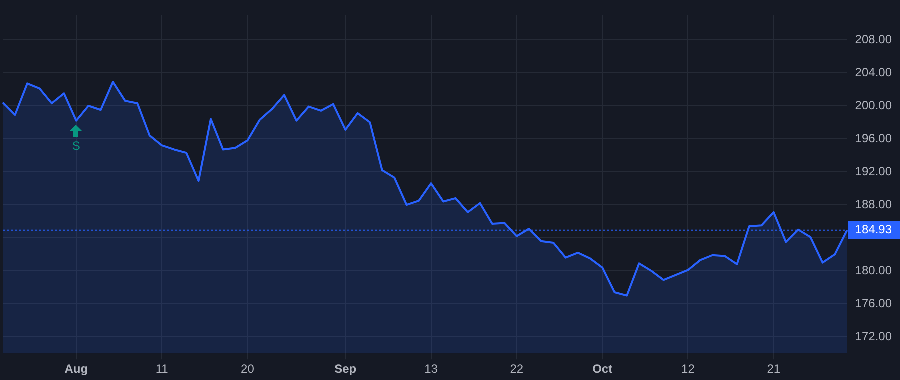 The image size is (900, 380). I want to click on y-tick-label: 208.00, so click(873, 39).